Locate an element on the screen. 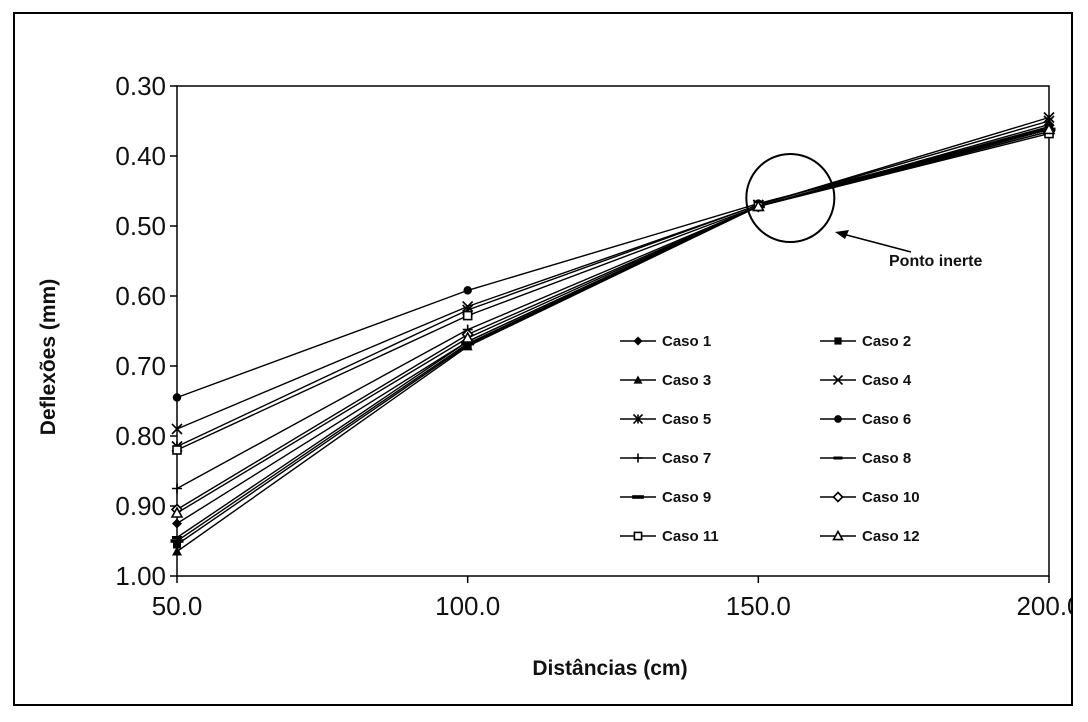 The width and height of the screenshot is (1088, 722). annotation-circle is located at coordinates (790, 198).